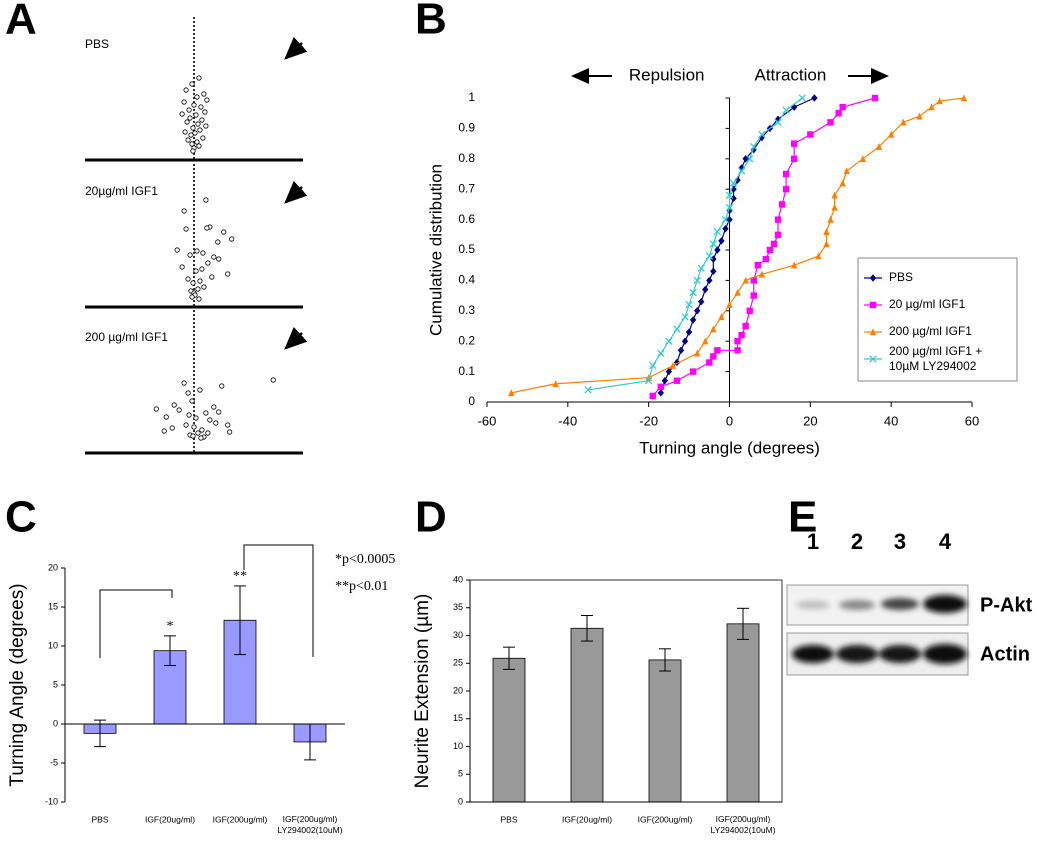 The image size is (1050, 851). What do you see at coordinates (729, 420) in the screenshot?
I see `x-tick-label: 0` at bounding box center [729, 420].